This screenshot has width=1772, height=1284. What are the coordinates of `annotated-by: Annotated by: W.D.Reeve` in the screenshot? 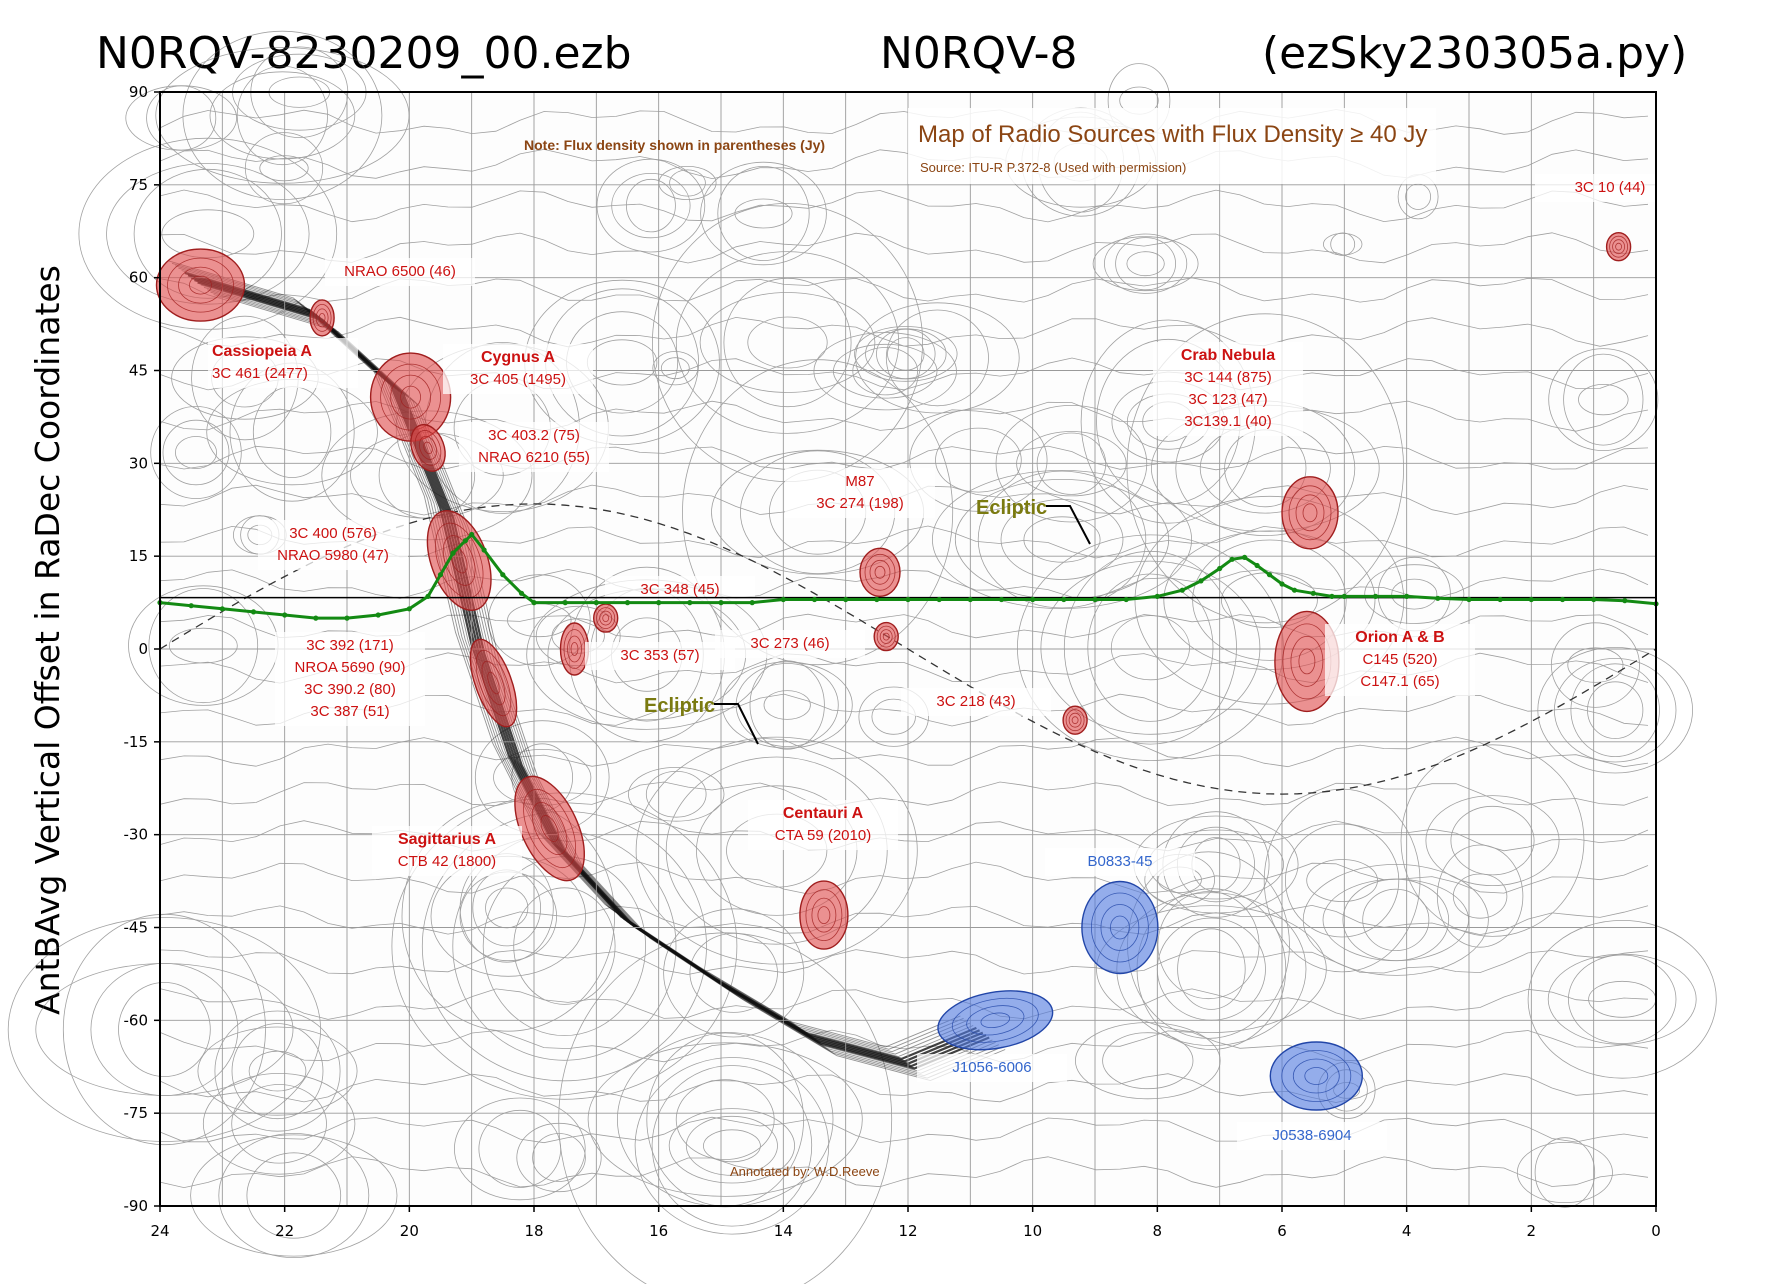 It's located at (805, 1171).